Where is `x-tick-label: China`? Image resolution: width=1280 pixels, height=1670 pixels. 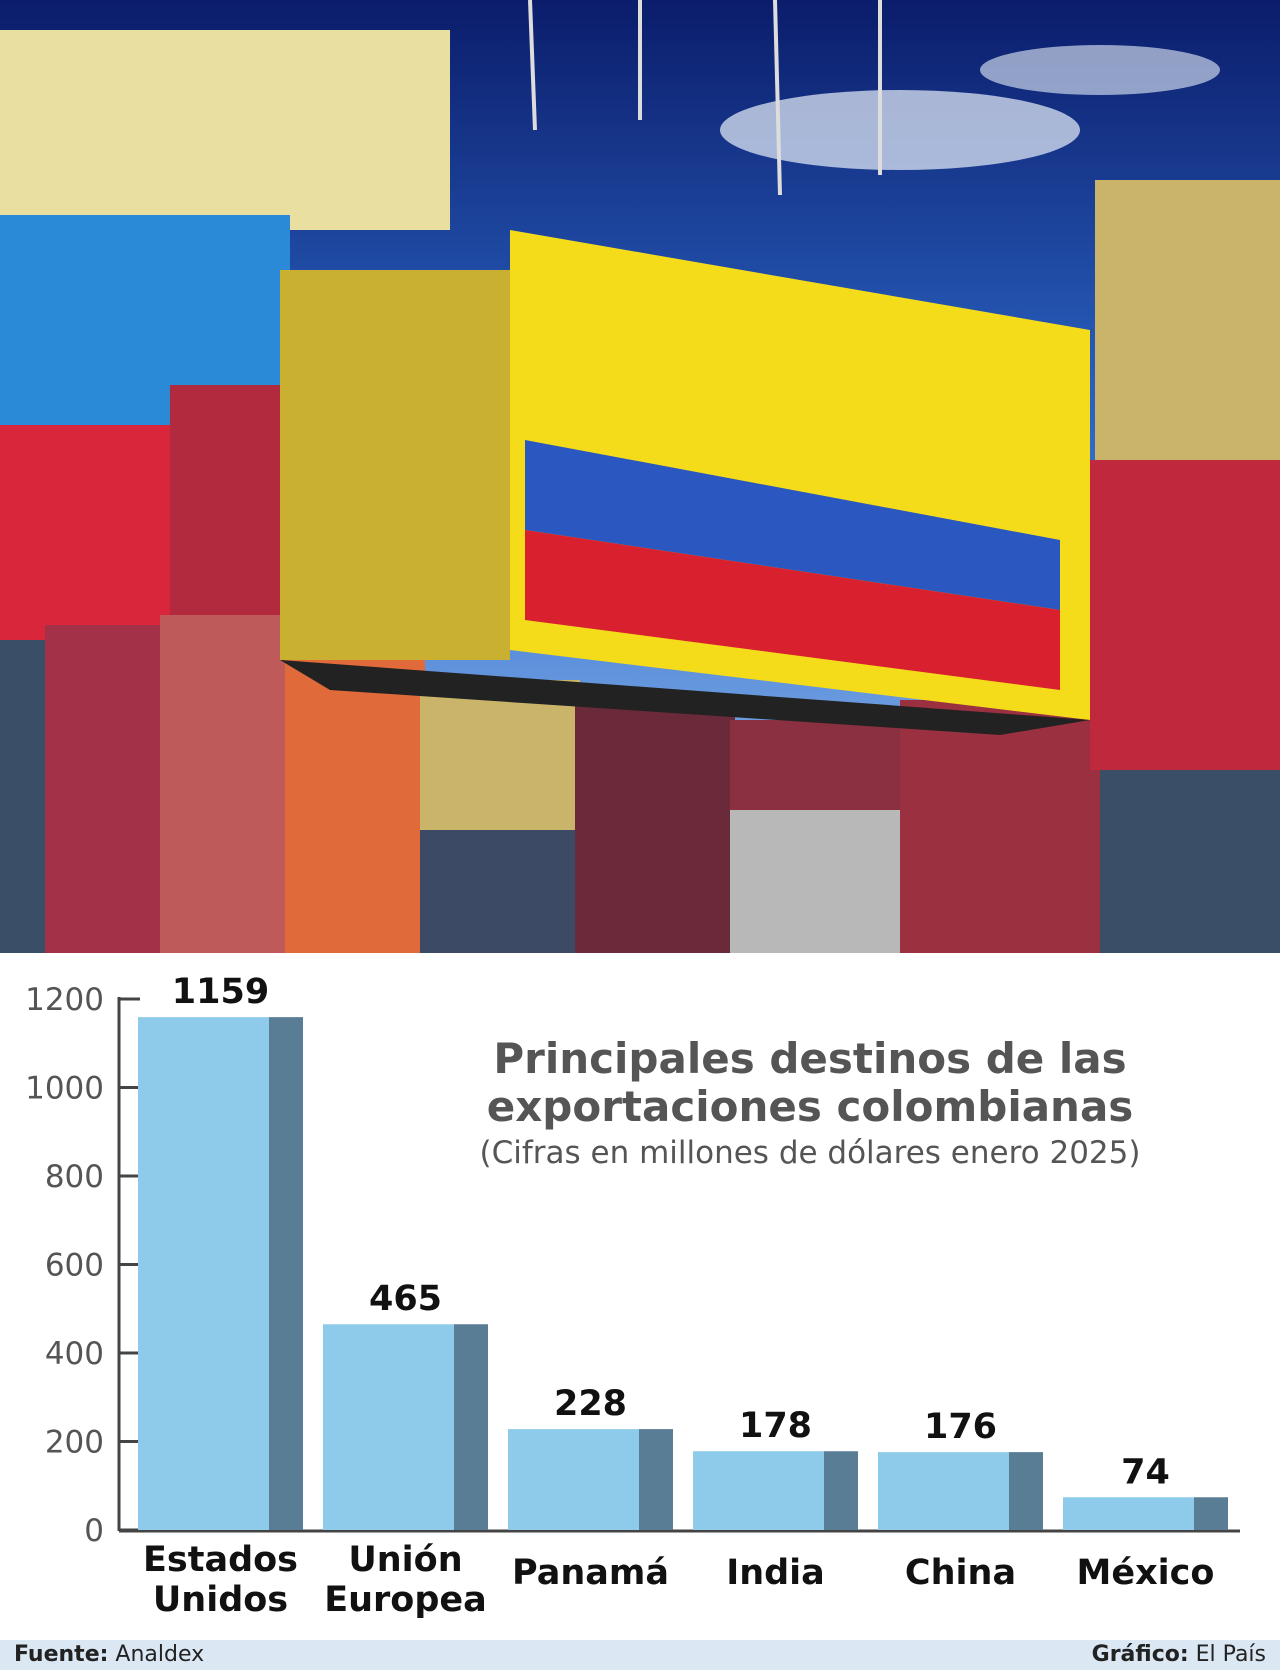 x-tick-label: China is located at coordinates (960, 1573).